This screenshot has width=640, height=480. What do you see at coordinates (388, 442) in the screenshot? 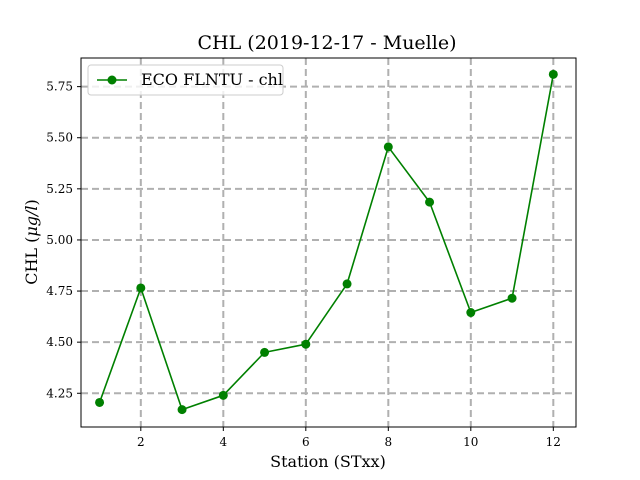
I see `x-tick-label: 8` at bounding box center [388, 442].